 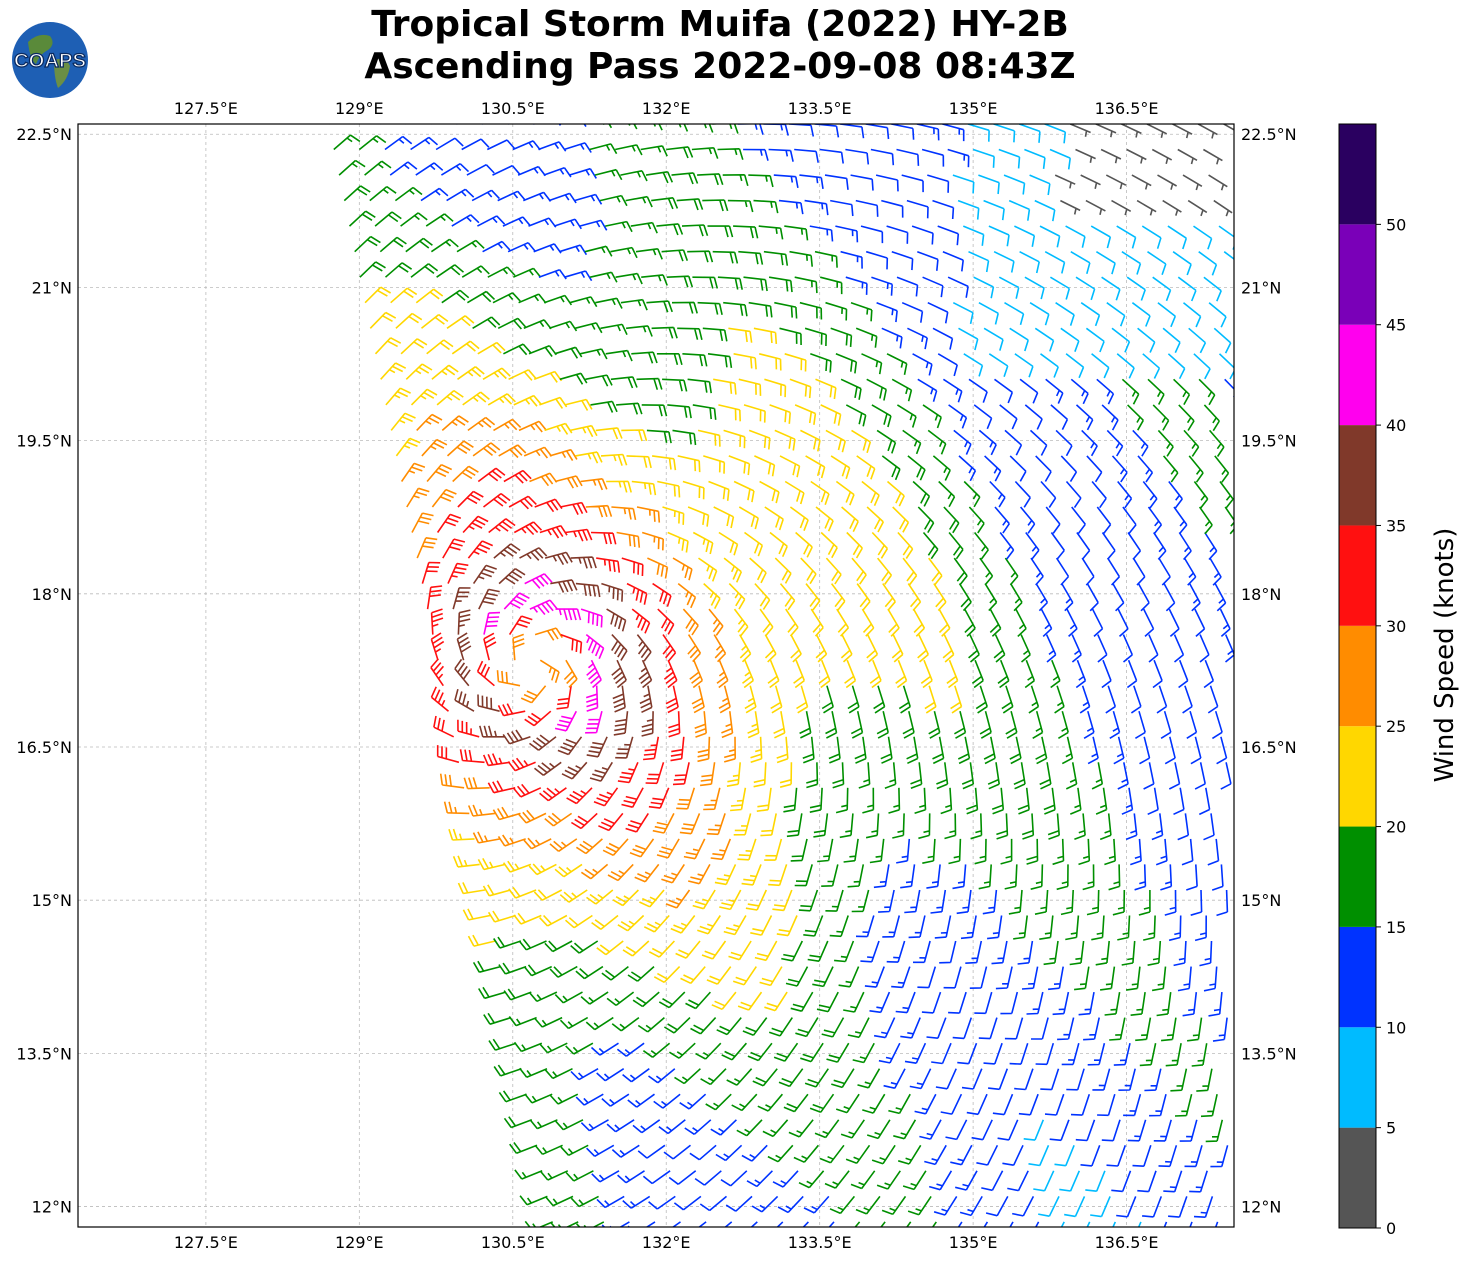 I want to click on lat-tick-label-left: 21°N, so click(x=52, y=287).